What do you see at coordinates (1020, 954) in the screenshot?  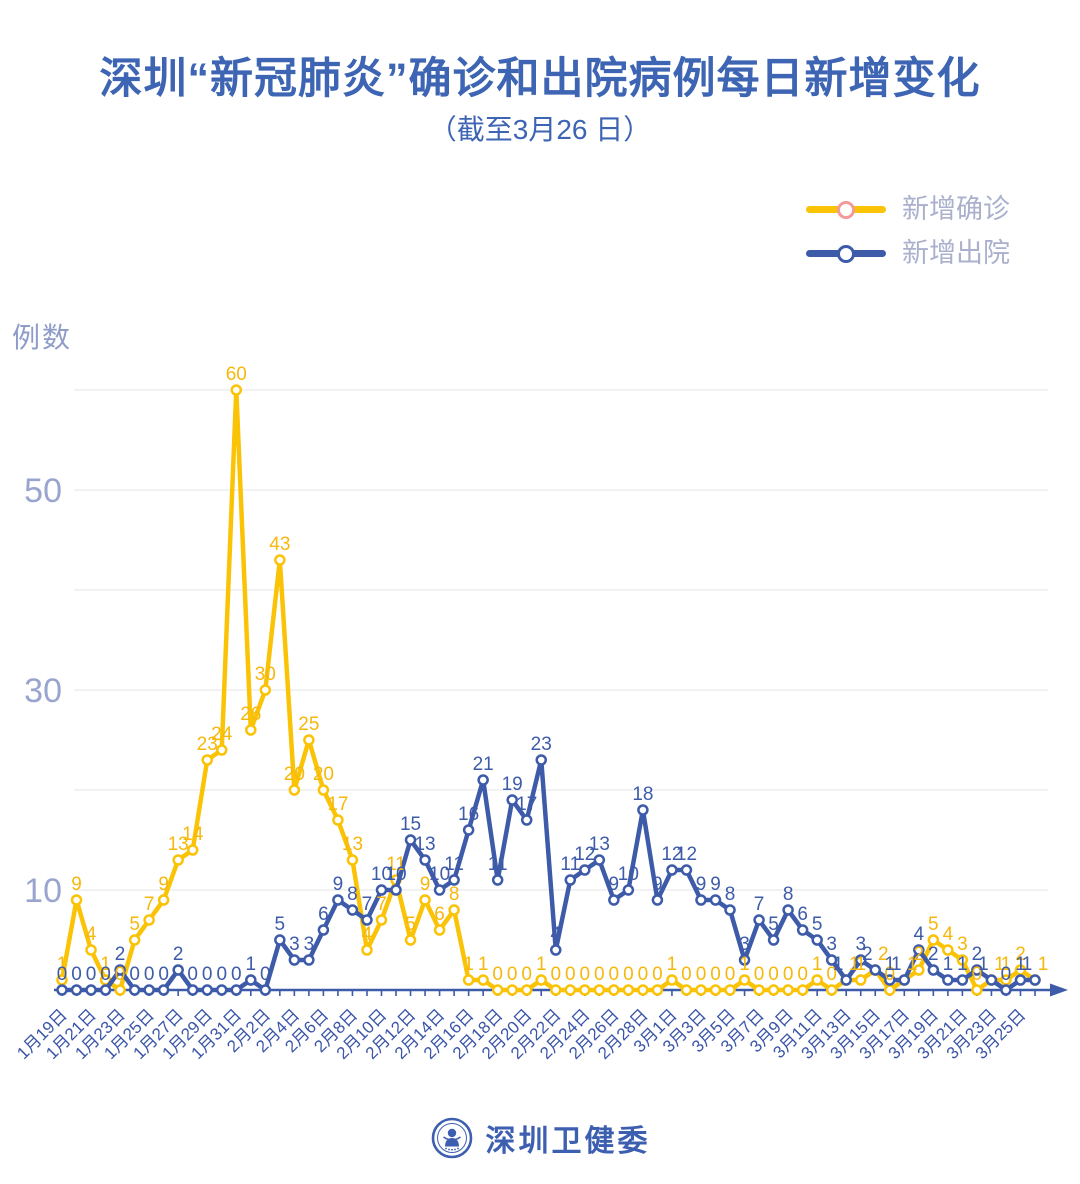 I see `confirmed-value-label: 2` at bounding box center [1020, 954].